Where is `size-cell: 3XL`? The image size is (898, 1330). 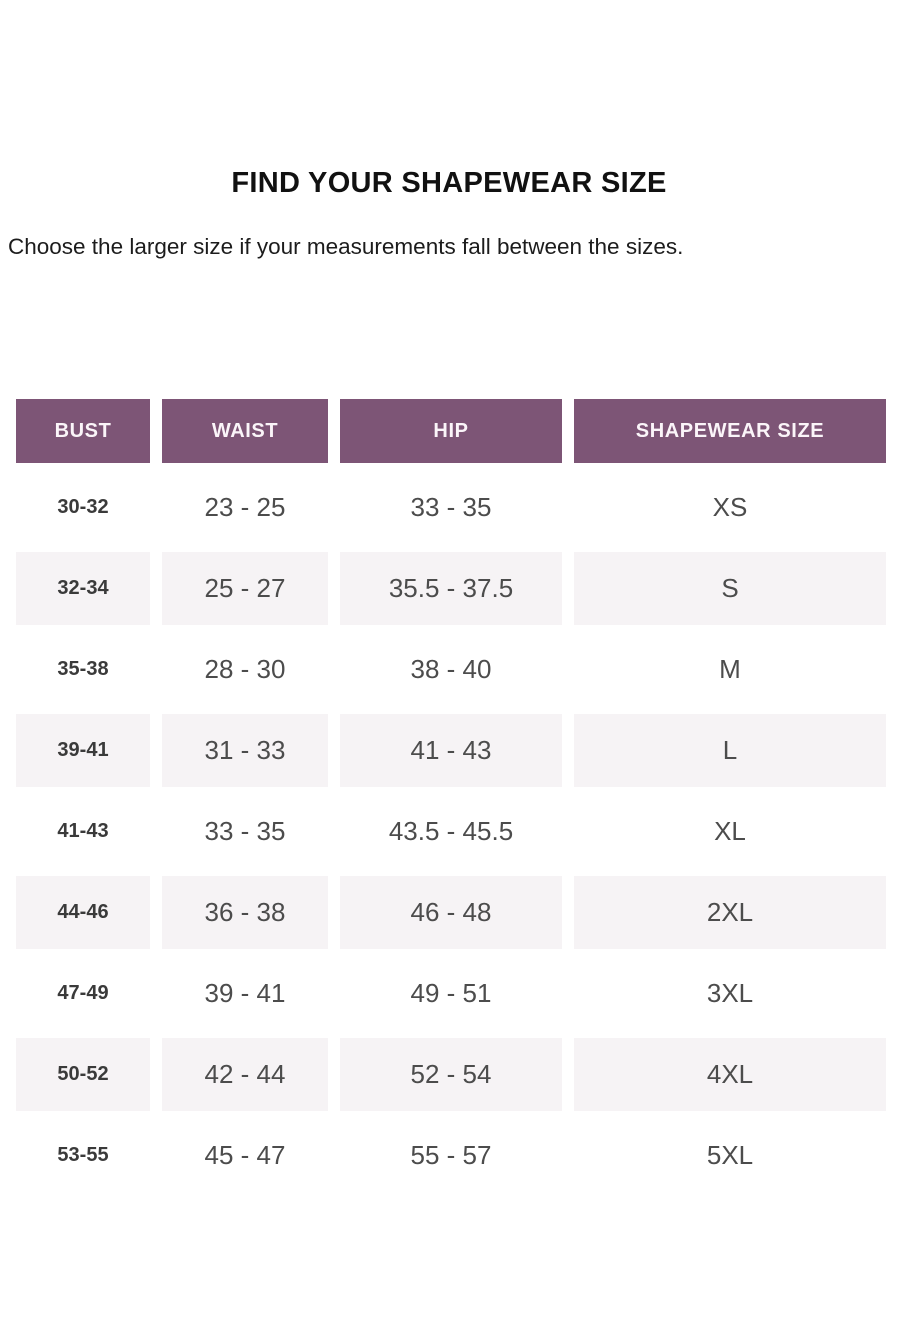
size-cell: 3XL is located at coordinates (730, 993).